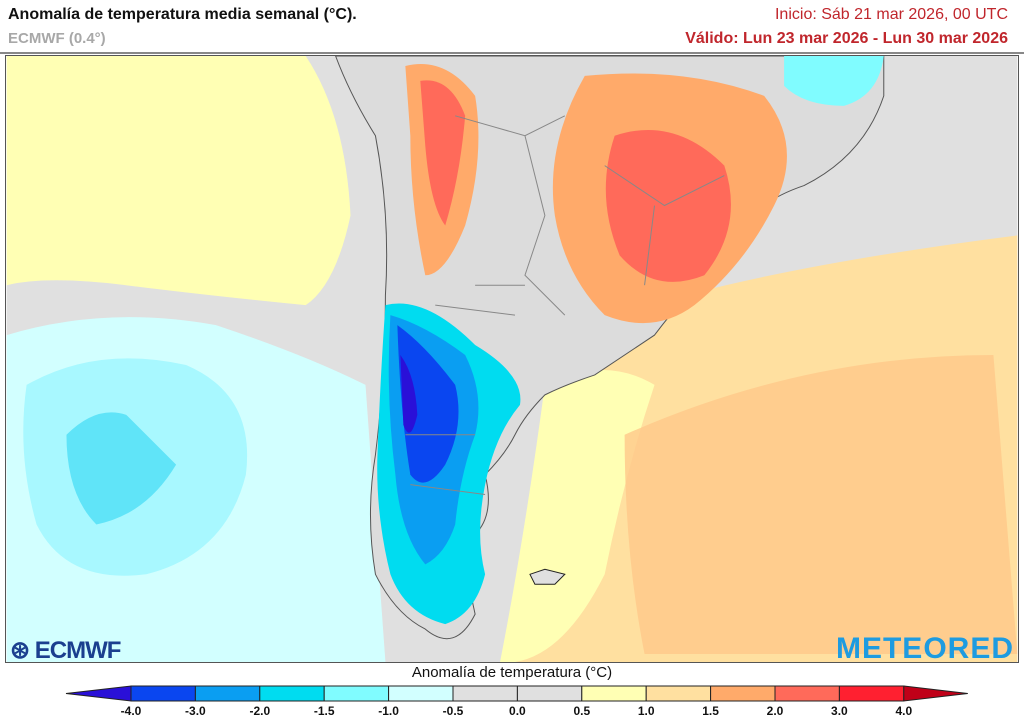 This screenshot has height=720, width=1024. I want to click on colorbar-tick-label: 0.5, so click(582, 711).